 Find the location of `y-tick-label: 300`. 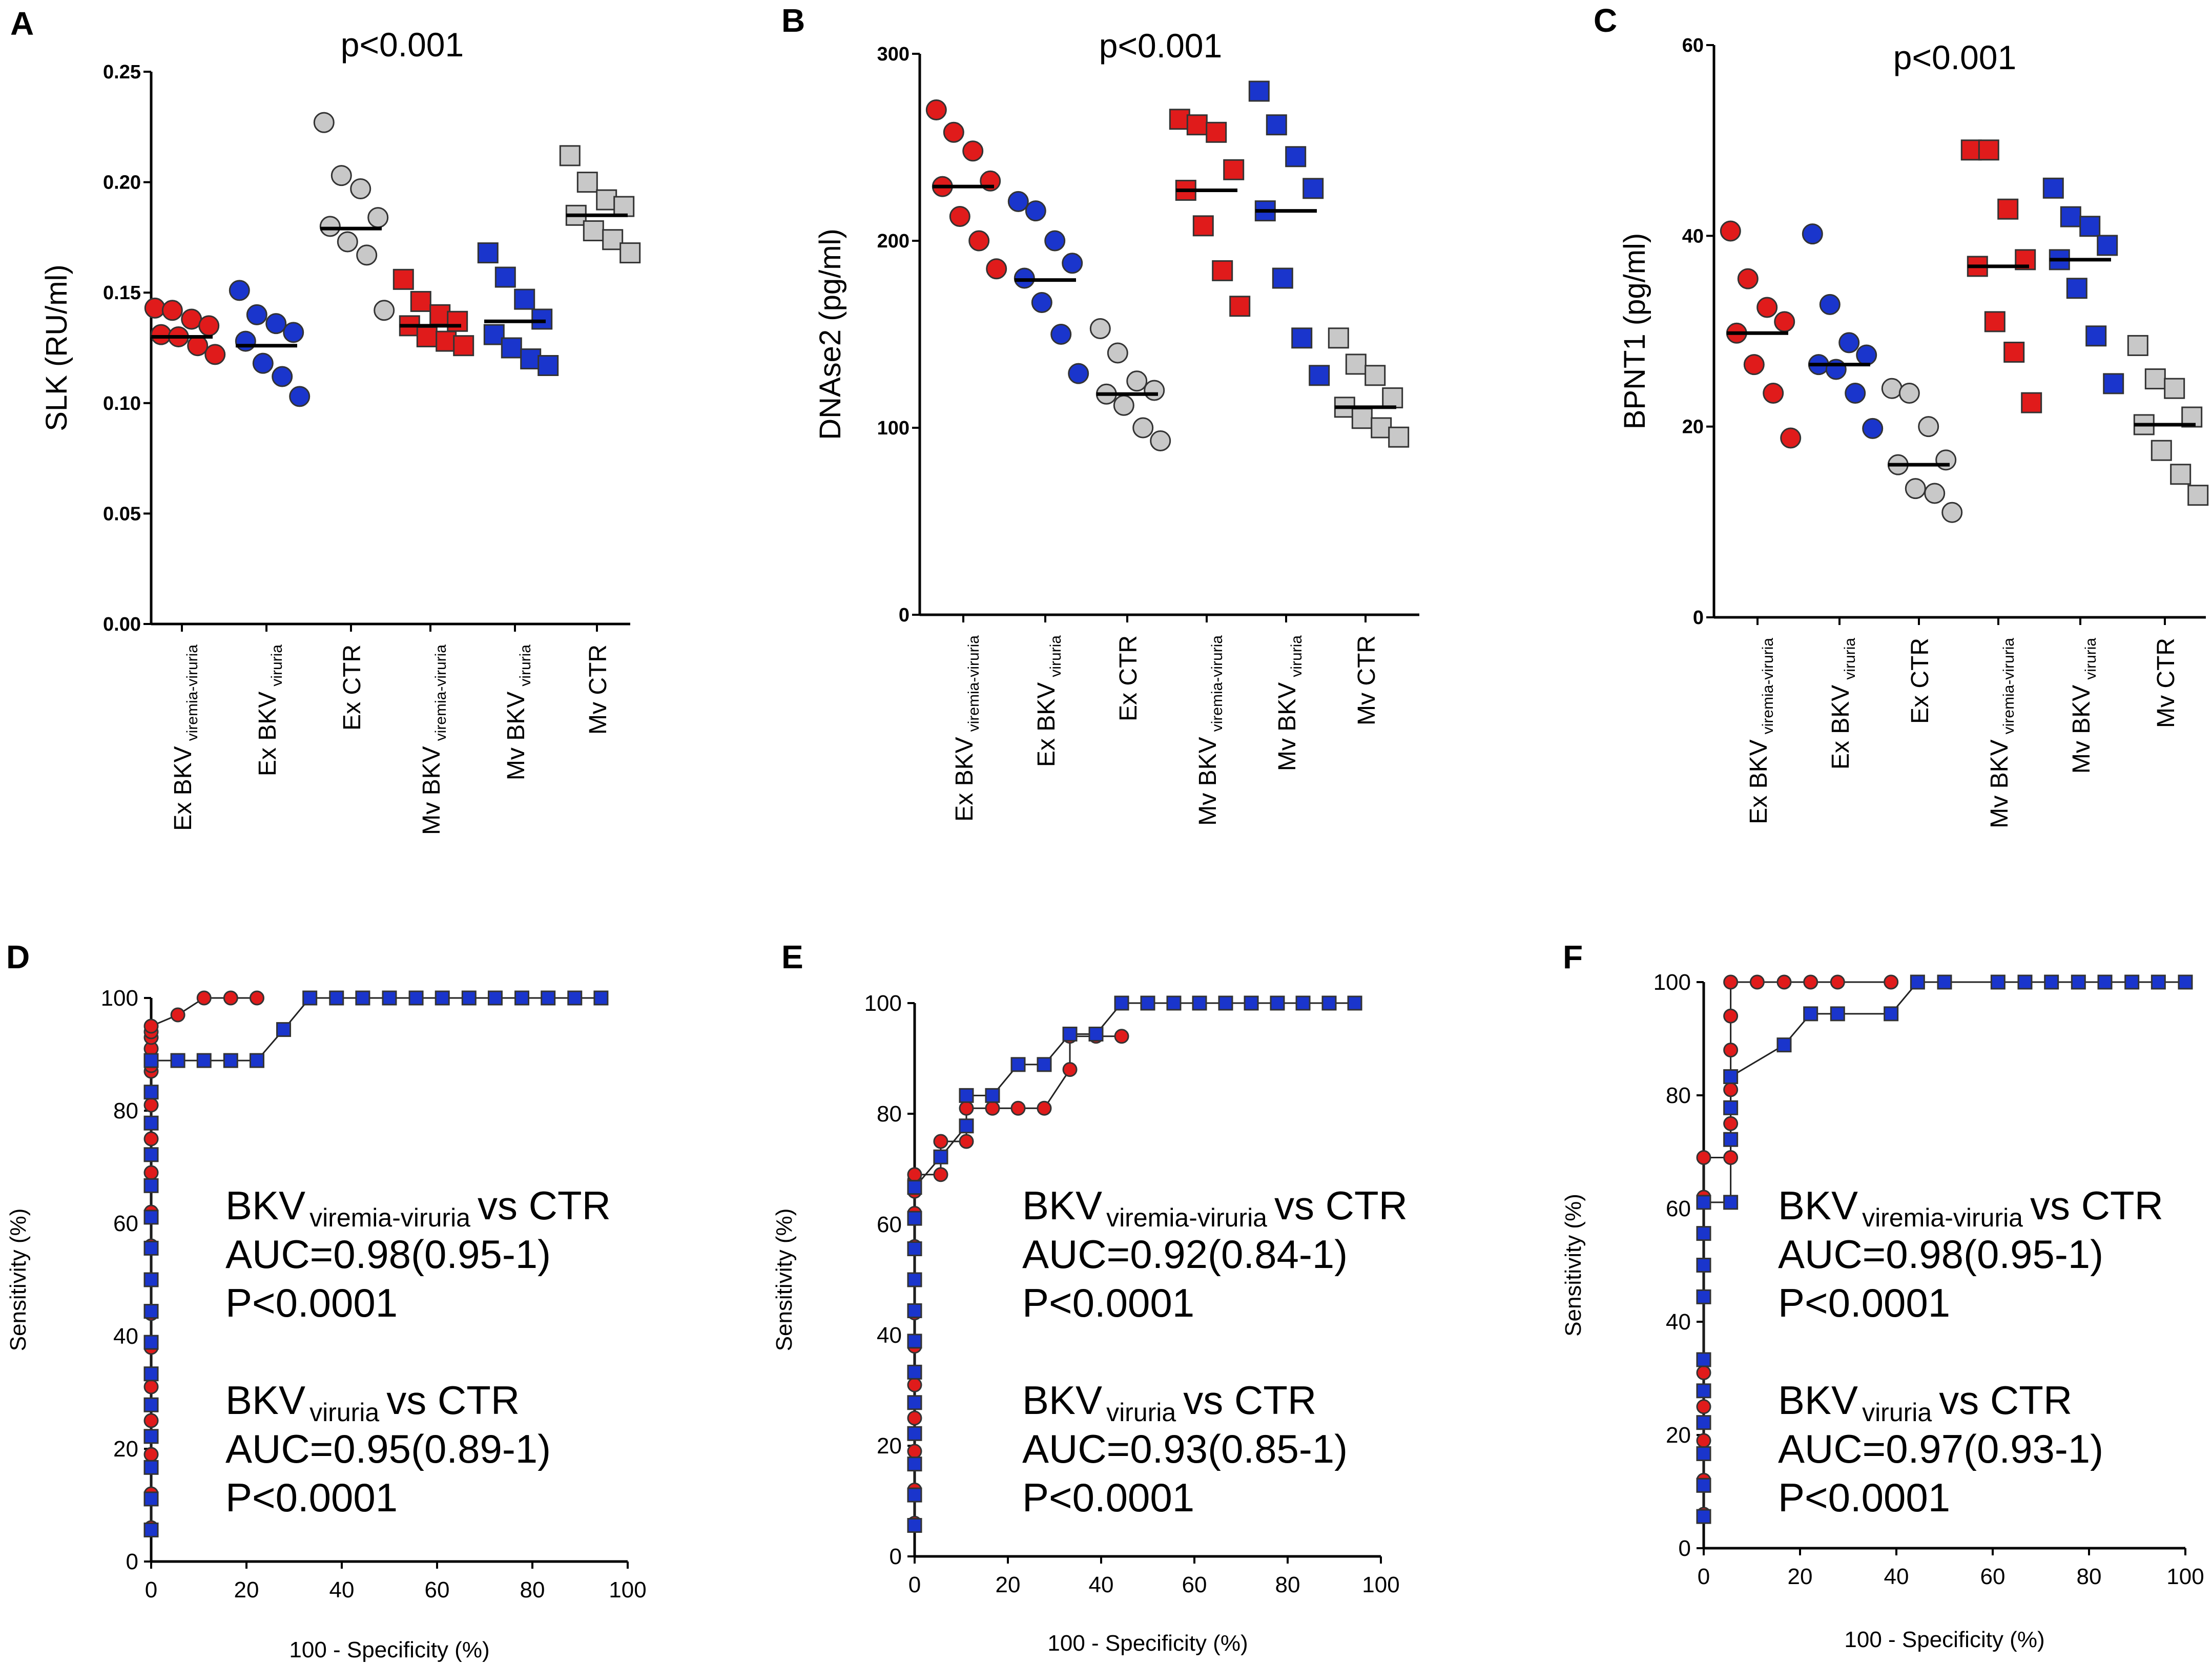

y-tick-label: 300 is located at coordinates (893, 54).